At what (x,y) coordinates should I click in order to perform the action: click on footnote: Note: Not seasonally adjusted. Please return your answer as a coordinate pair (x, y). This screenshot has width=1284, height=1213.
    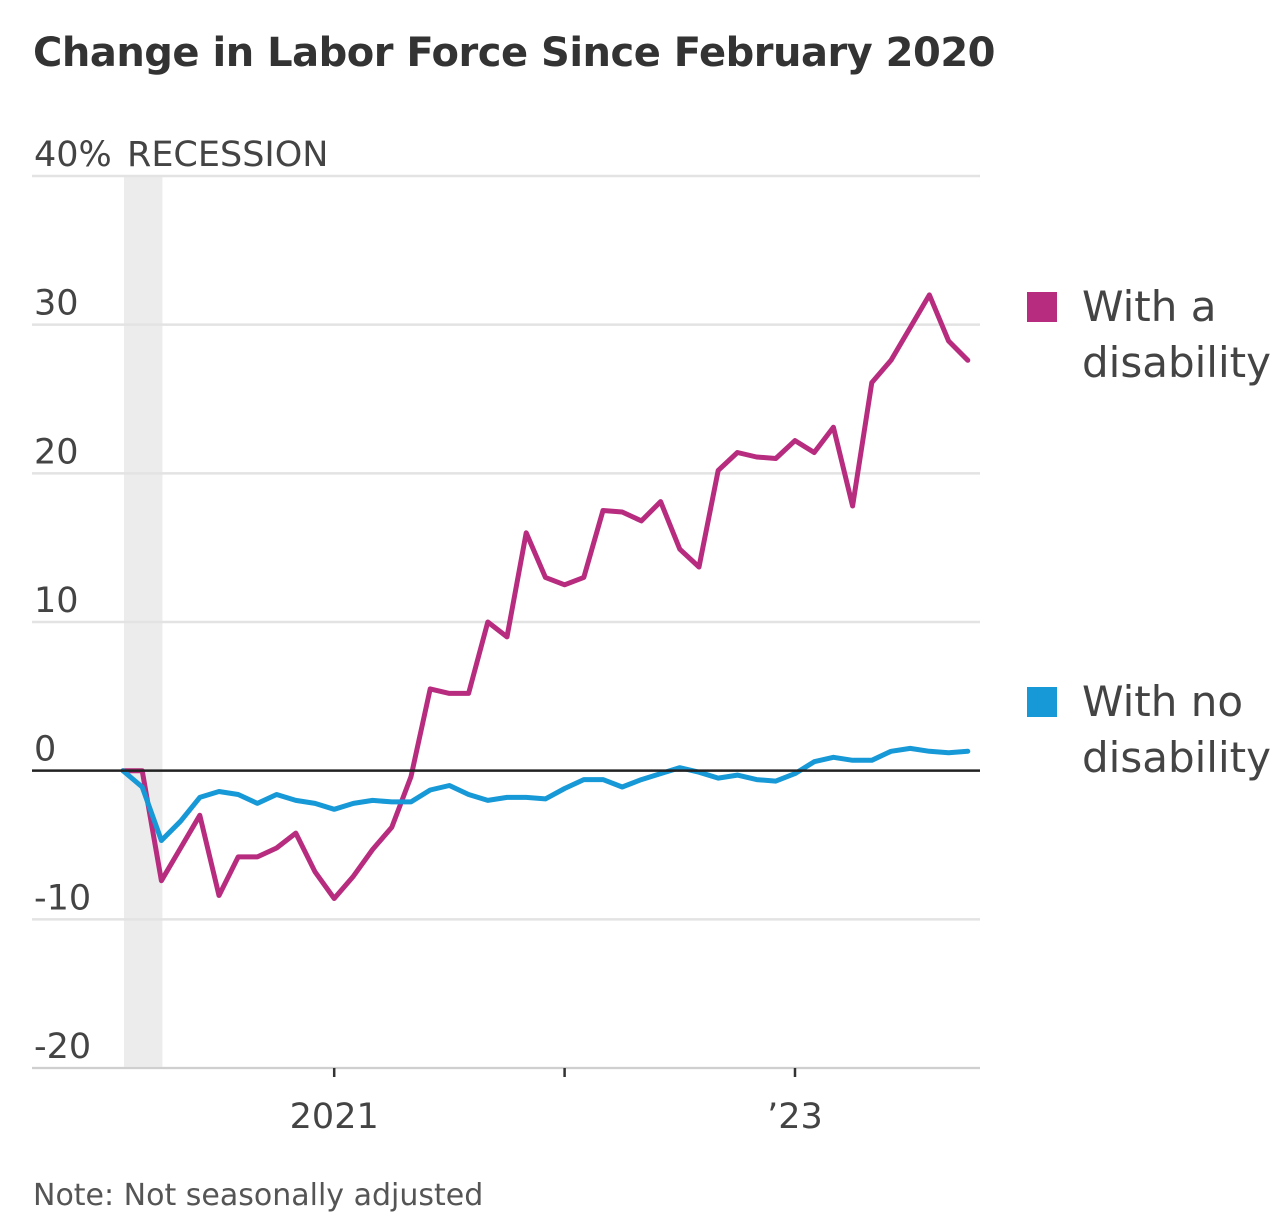
    Looking at the image, I should click on (258, 1195).